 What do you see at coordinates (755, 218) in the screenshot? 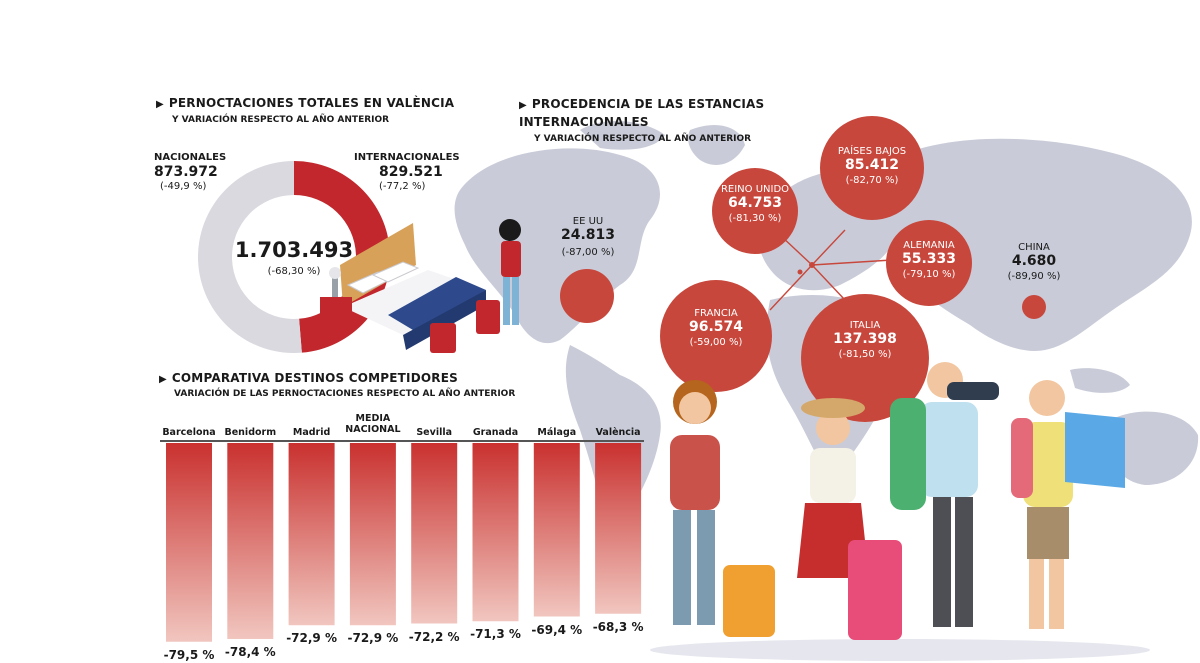
I see `reino-unido-variation: (-81,30 %)` at bounding box center [755, 218].